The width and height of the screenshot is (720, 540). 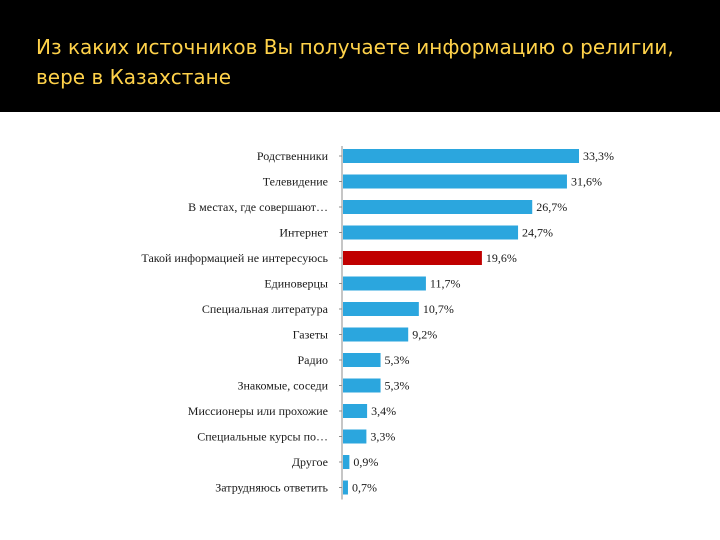 What do you see at coordinates (234, 258) in the screenshot?
I see `category-label: Такой информацией не интересуюсь` at bounding box center [234, 258].